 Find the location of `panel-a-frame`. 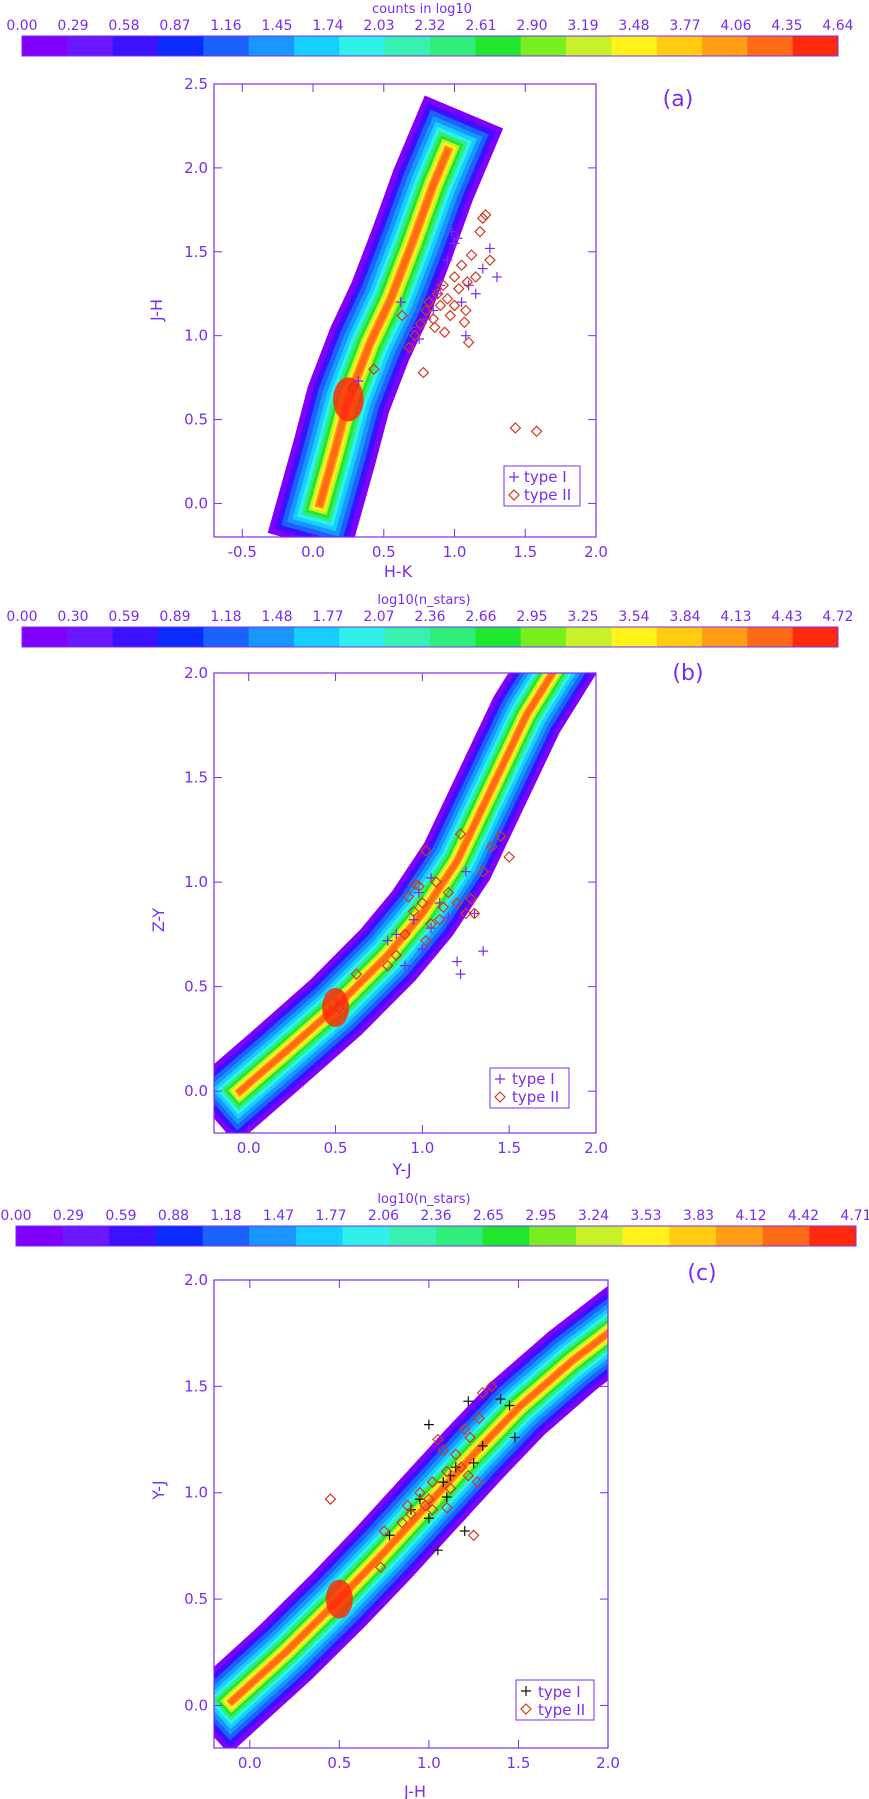

panel-a-frame is located at coordinates (405, 310).